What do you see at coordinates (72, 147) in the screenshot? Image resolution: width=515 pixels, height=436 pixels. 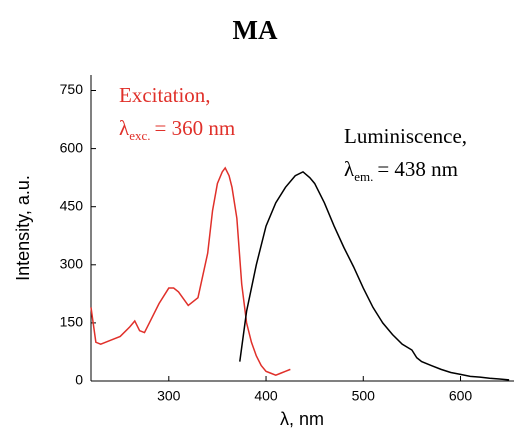 I see `y-tick-label: 600` at bounding box center [72, 147].